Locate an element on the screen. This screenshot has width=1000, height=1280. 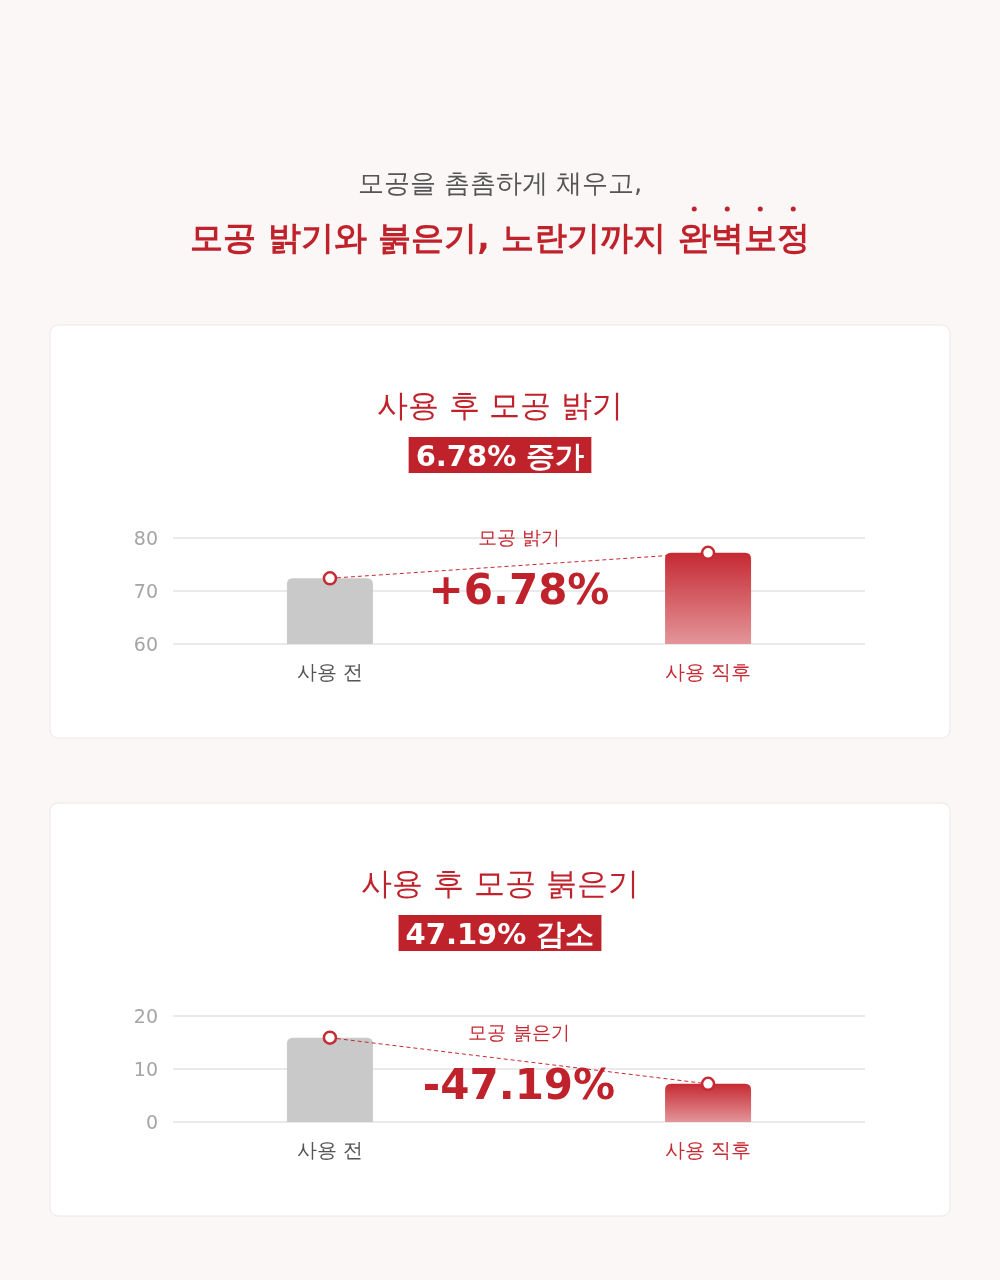
y-tick-label: 70 is located at coordinates (145, 591).